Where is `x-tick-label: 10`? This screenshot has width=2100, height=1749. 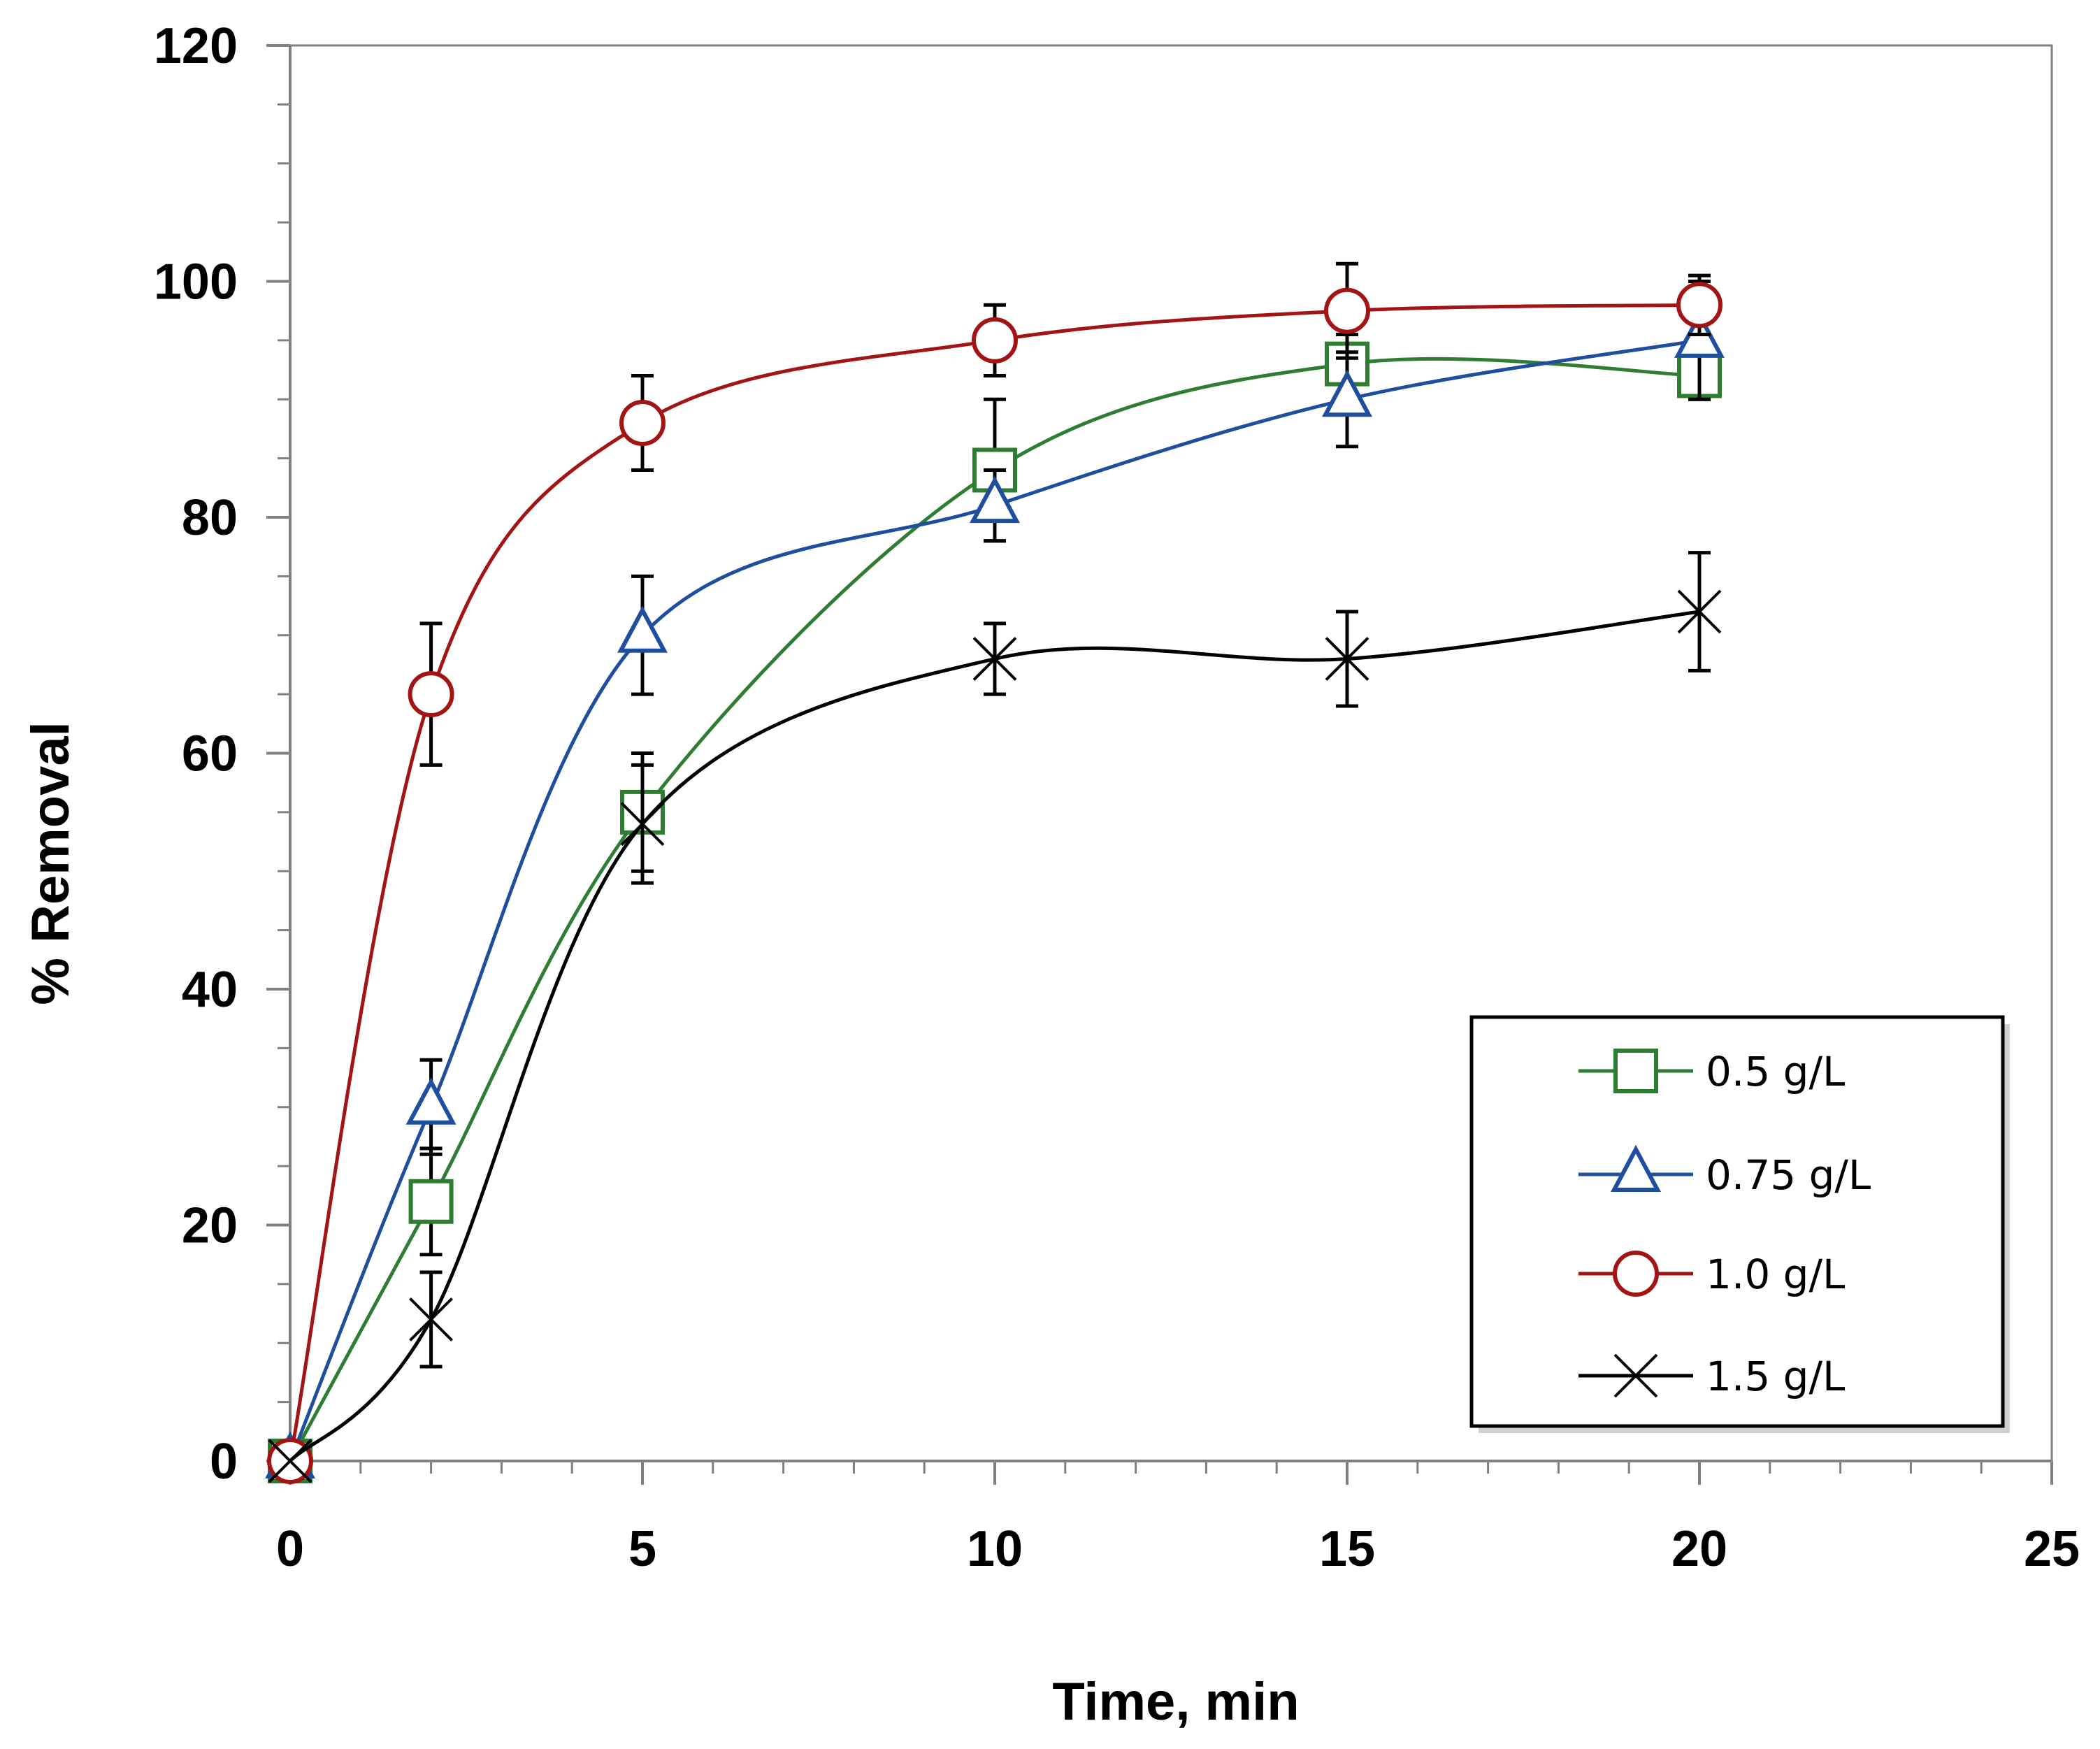 x-tick-label: 10 is located at coordinates (995, 1549).